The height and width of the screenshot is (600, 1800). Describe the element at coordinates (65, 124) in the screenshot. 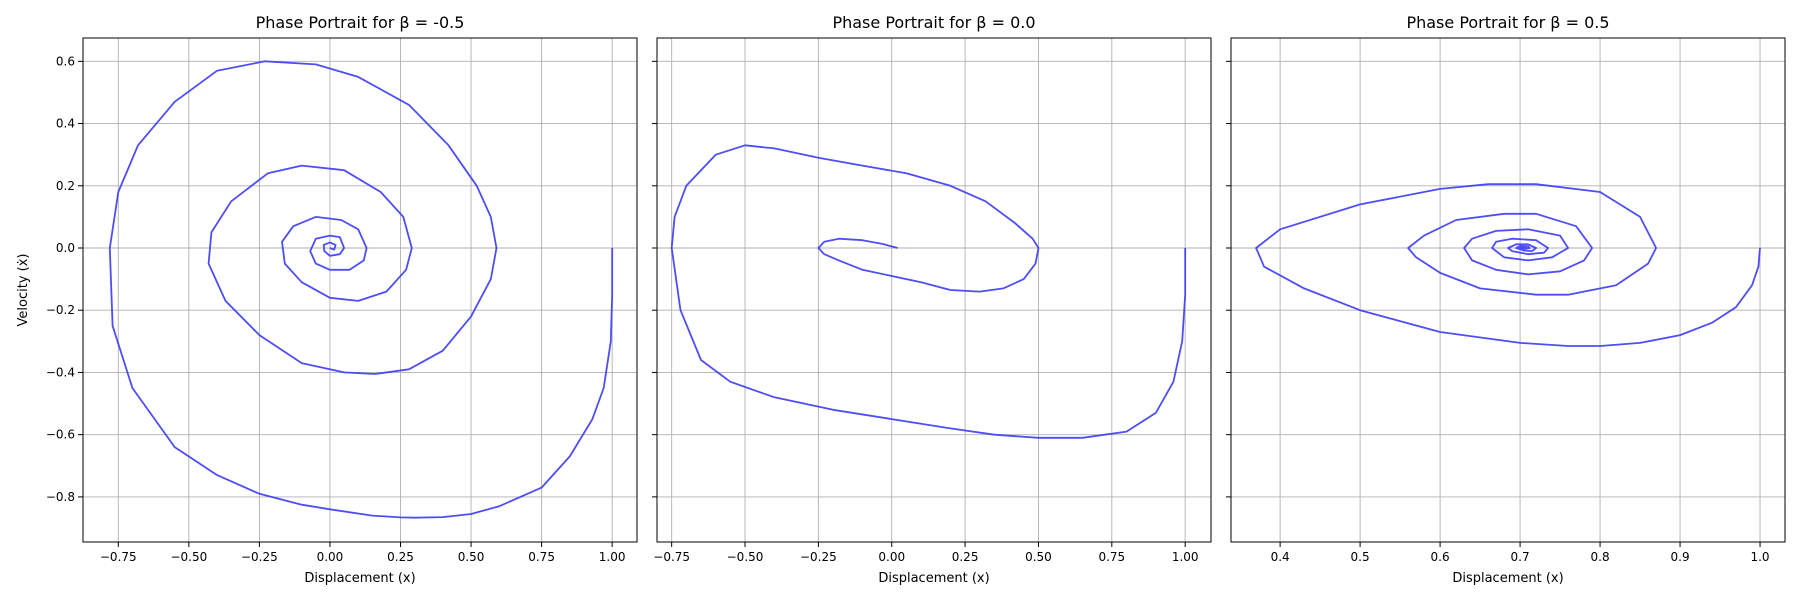

I see `y-tick-label: 0.4` at that location.